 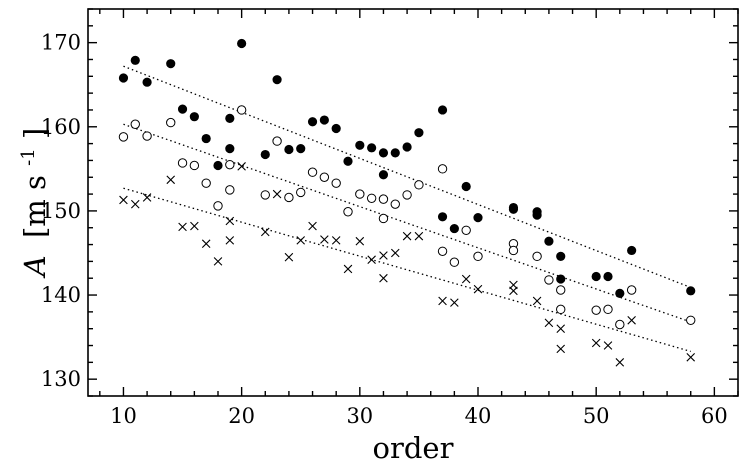 I want to click on y-tick-label: 140, so click(x=61, y=295).